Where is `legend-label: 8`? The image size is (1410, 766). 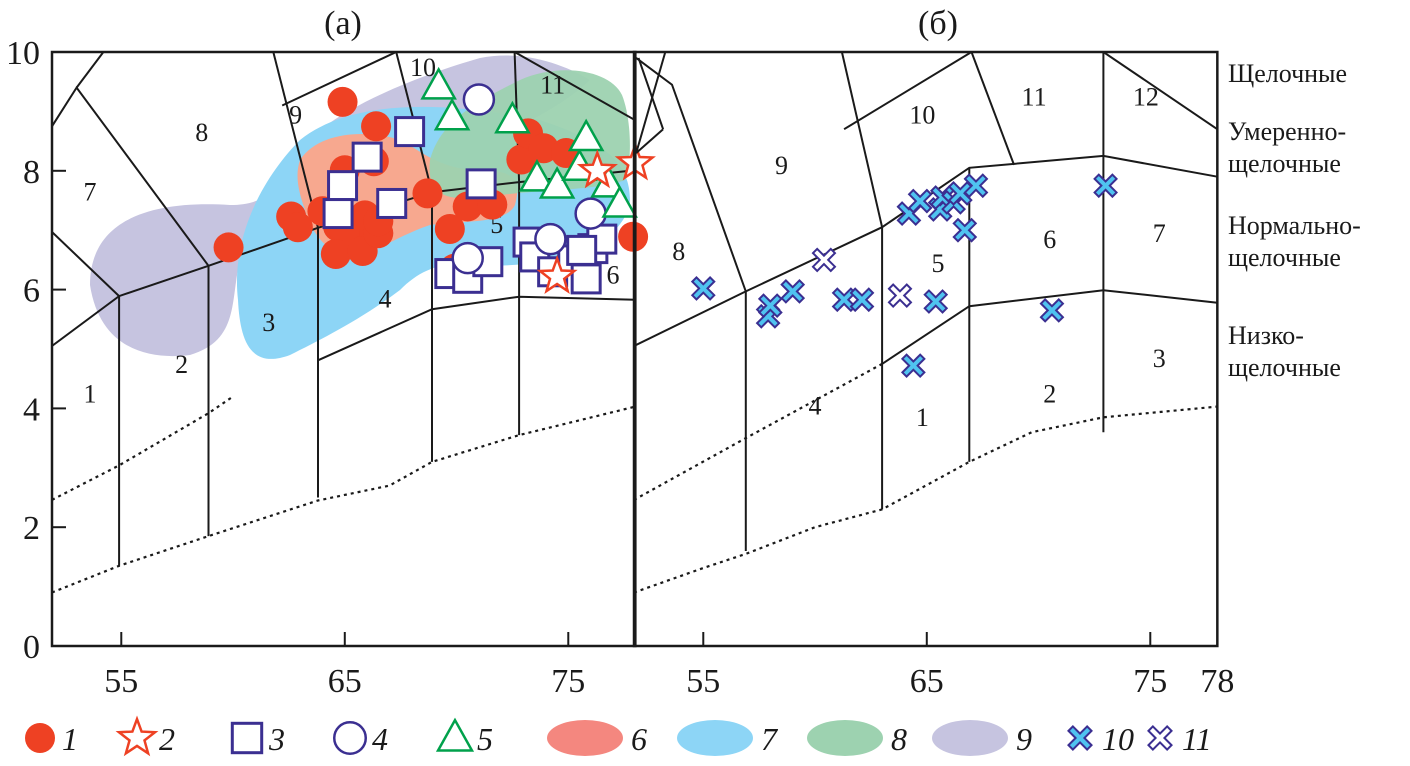
legend-label: 8 is located at coordinates (899, 739).